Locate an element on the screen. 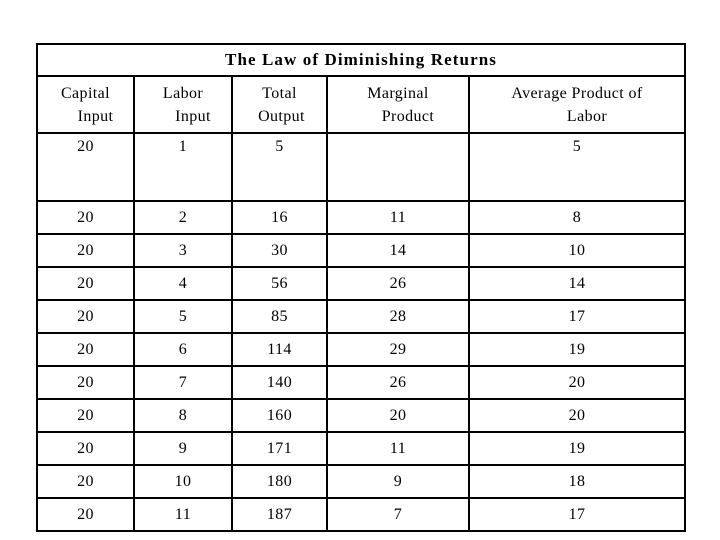 The height and width of the screenshot is (540, 720). column-header: Average Product of Labor is located at coordinates (577, 104).